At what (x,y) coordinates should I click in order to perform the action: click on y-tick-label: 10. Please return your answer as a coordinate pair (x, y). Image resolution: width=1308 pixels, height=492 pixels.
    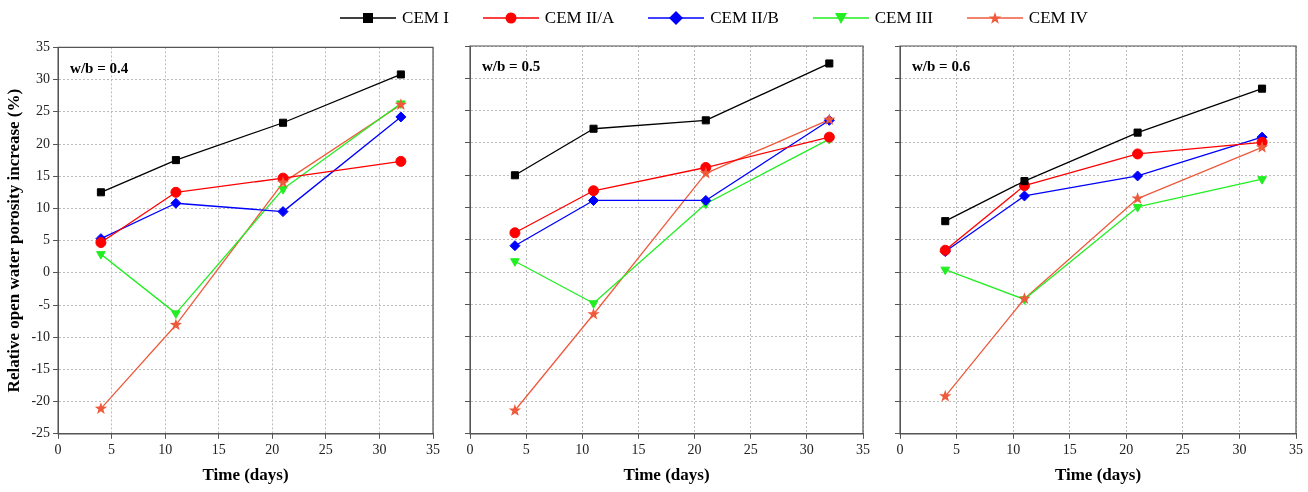
    Looking at the image, I should click on (43, 208).